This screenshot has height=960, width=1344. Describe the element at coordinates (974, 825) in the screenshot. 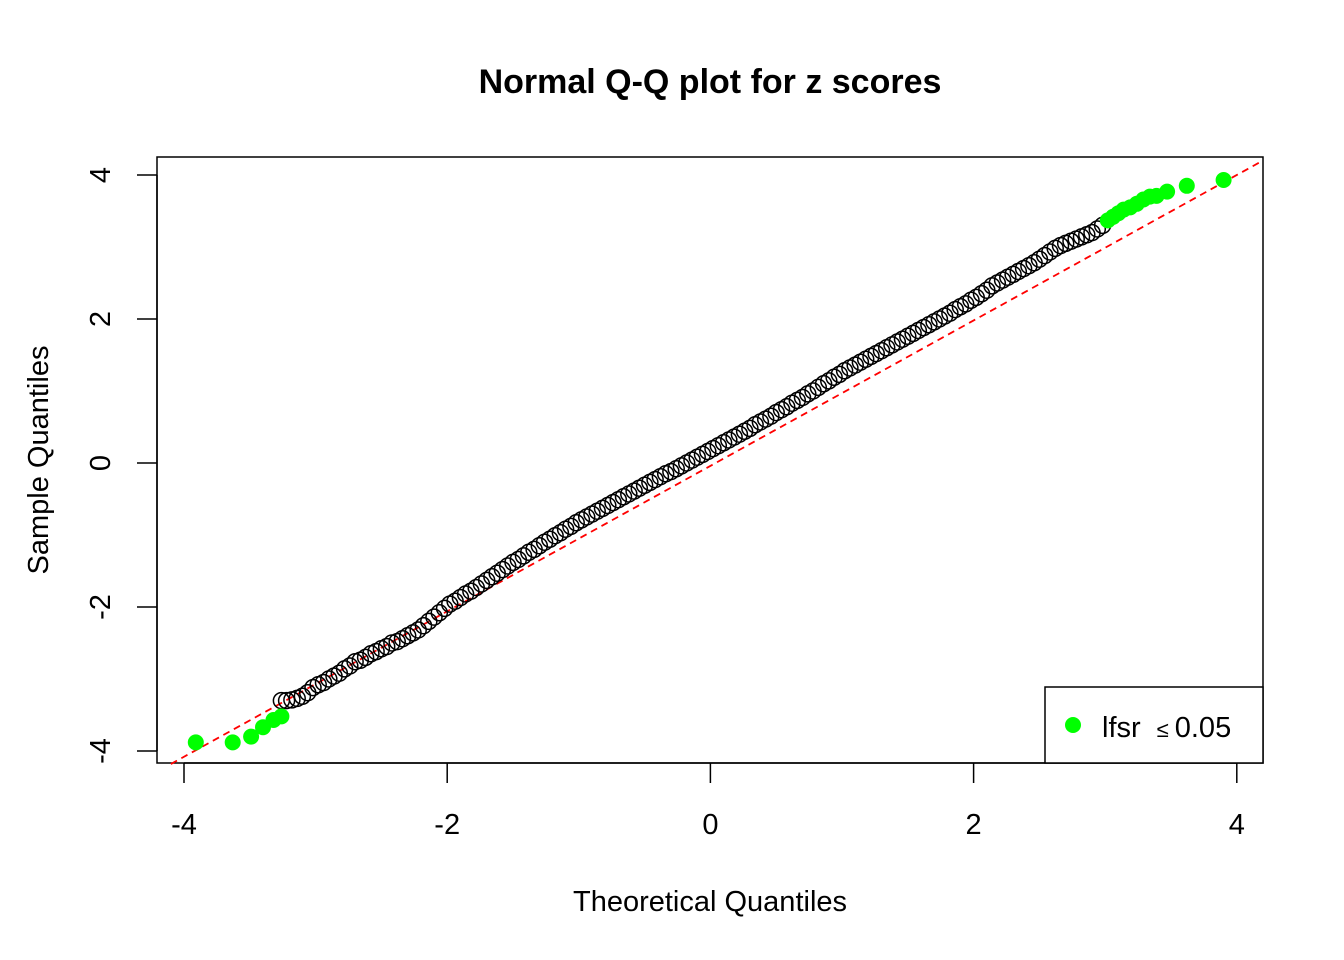

I see `x-tick-label: 2` at that location.